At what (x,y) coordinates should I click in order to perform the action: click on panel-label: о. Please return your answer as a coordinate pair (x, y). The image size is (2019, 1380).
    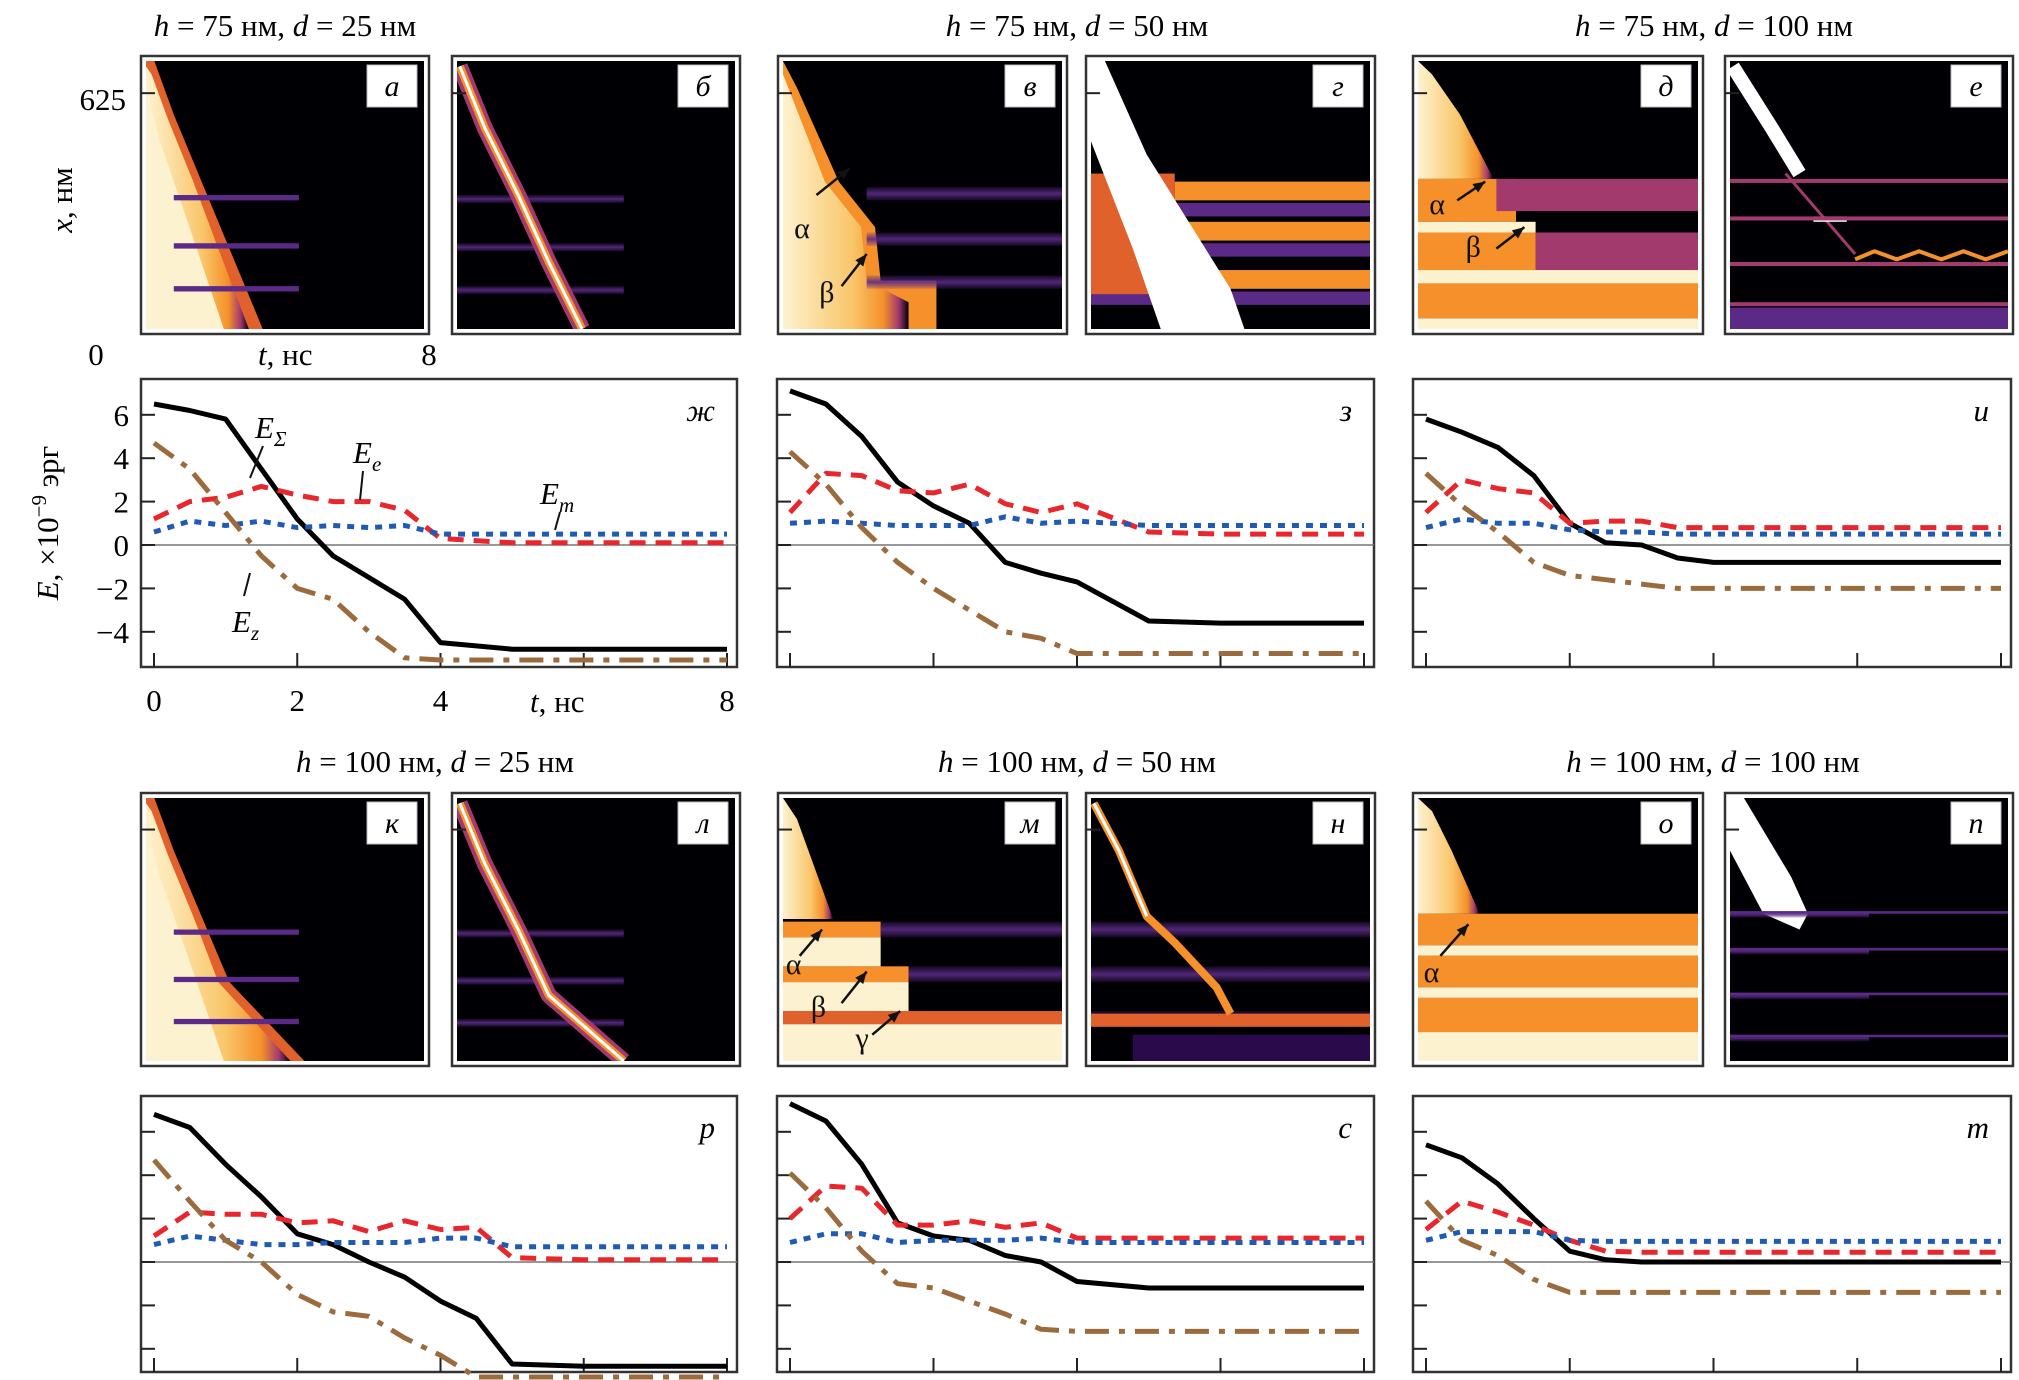
    Looking at the image, I should click on (1666, 823).